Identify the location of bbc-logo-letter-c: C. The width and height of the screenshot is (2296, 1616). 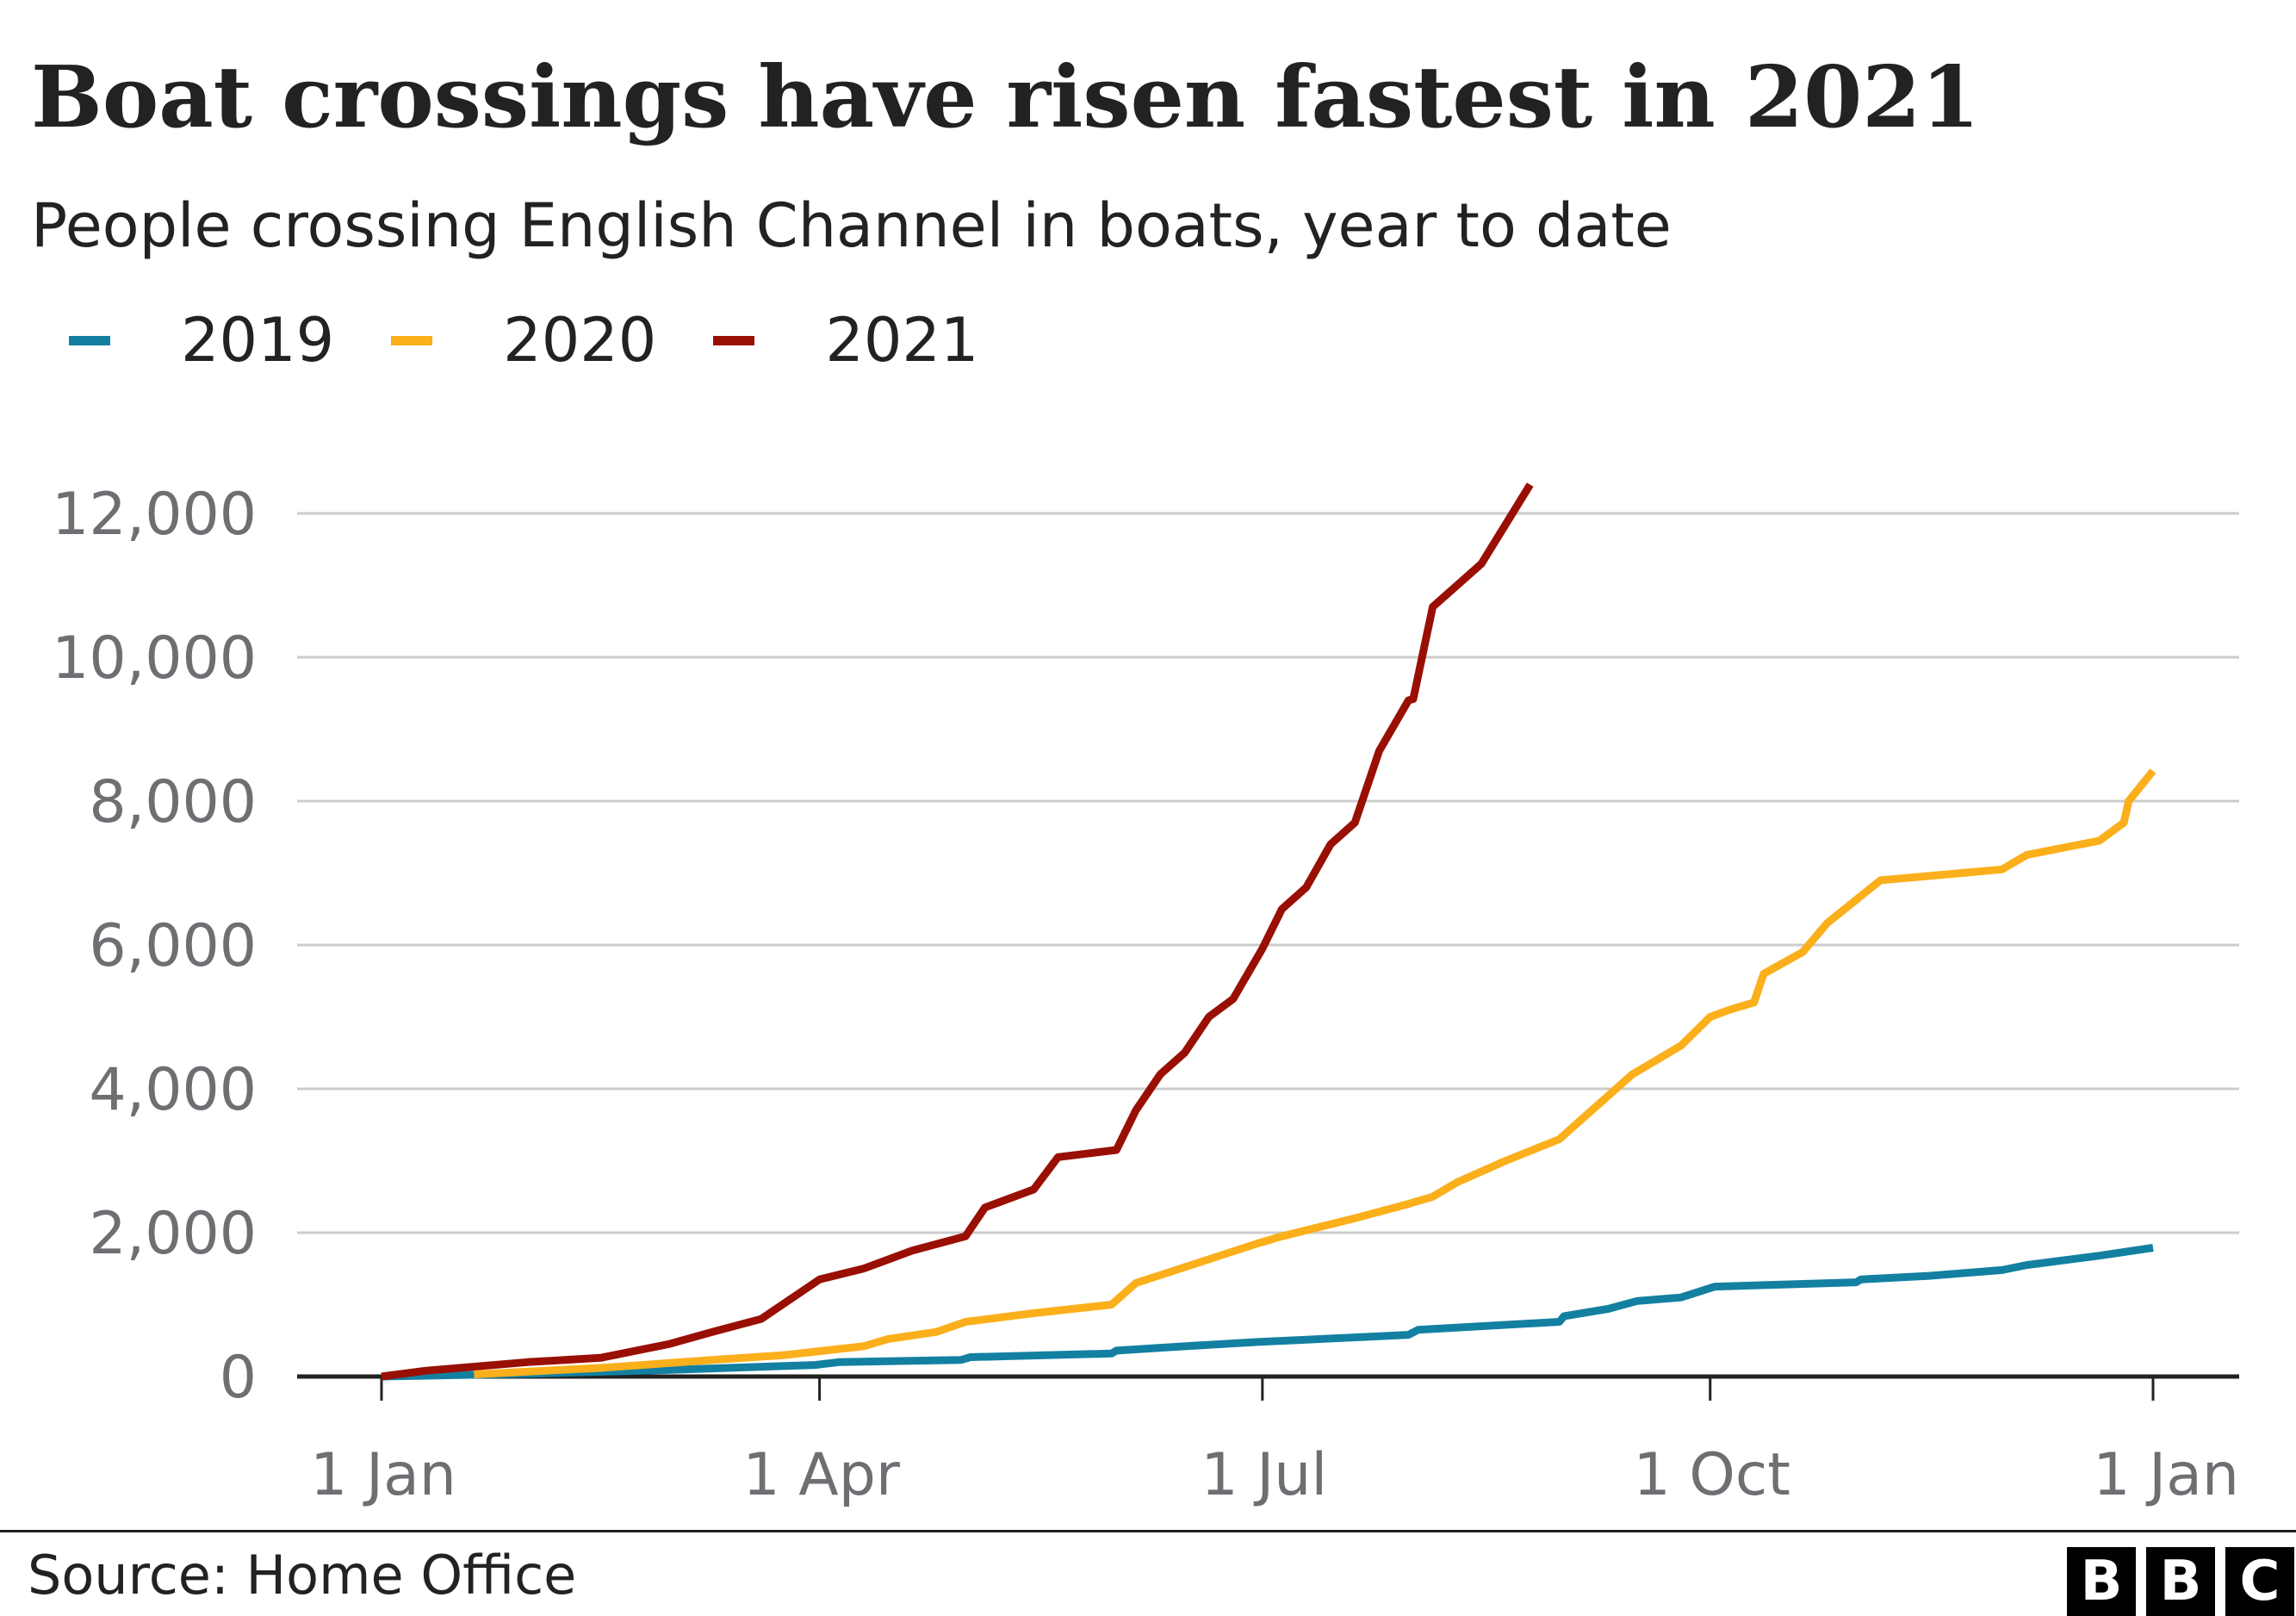
(2259, 1581).